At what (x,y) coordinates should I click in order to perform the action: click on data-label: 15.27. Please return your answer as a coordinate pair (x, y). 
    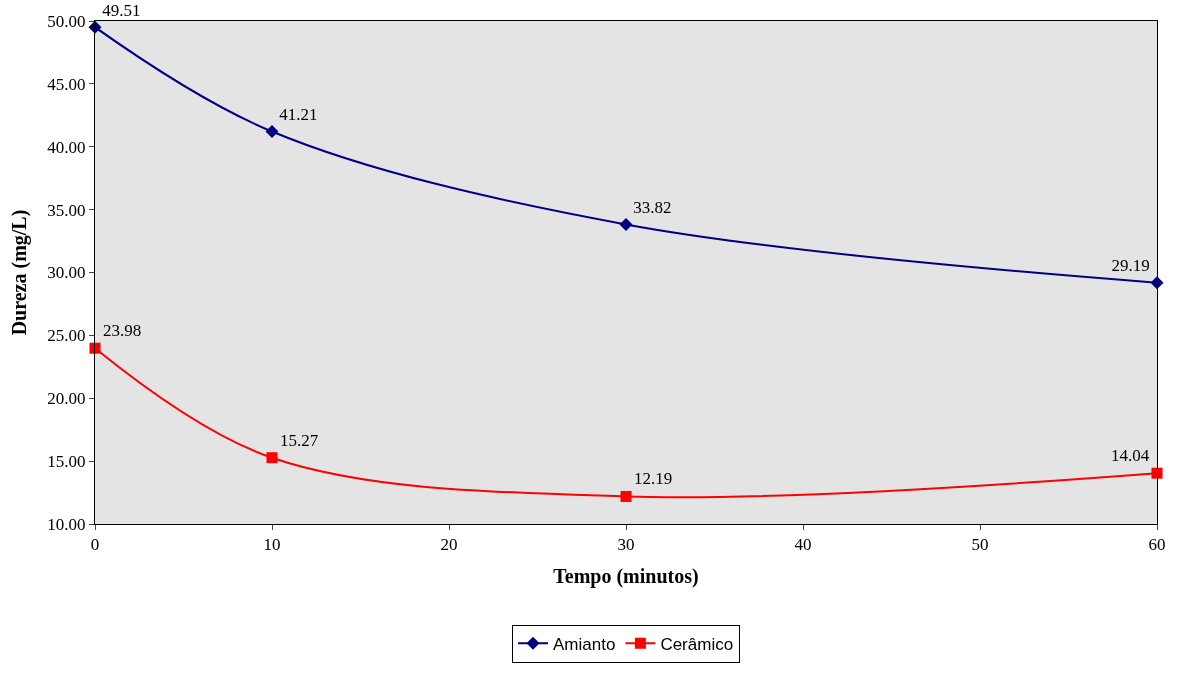
    Looking at the image, I should click on (299, 440).